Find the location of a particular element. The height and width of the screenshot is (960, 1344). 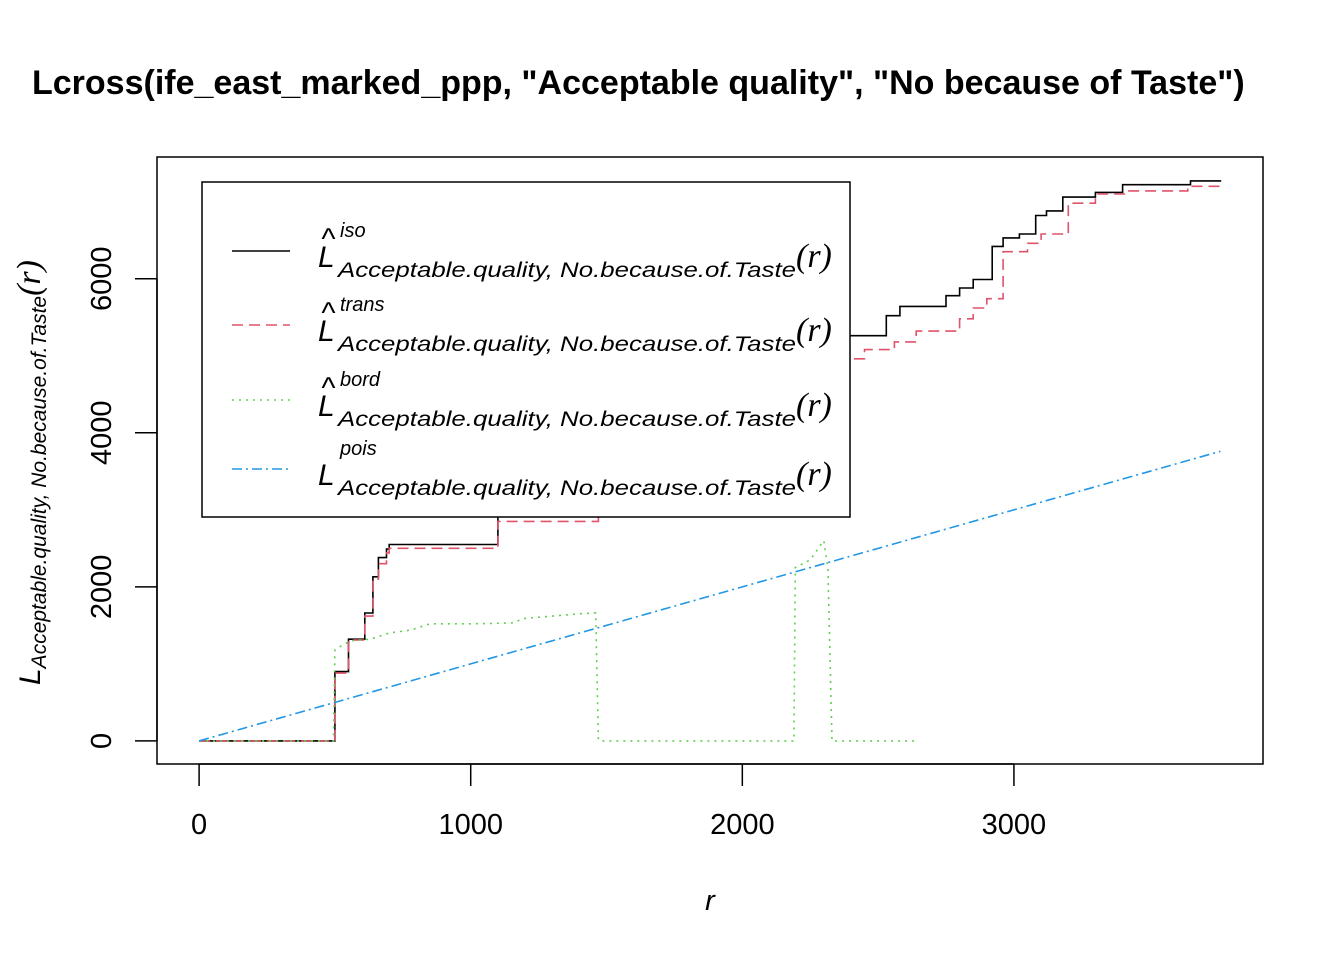

legend-label-iso-sub: Acceptable.quality, No.because.of.Taste is located at coordinates (566, 270).